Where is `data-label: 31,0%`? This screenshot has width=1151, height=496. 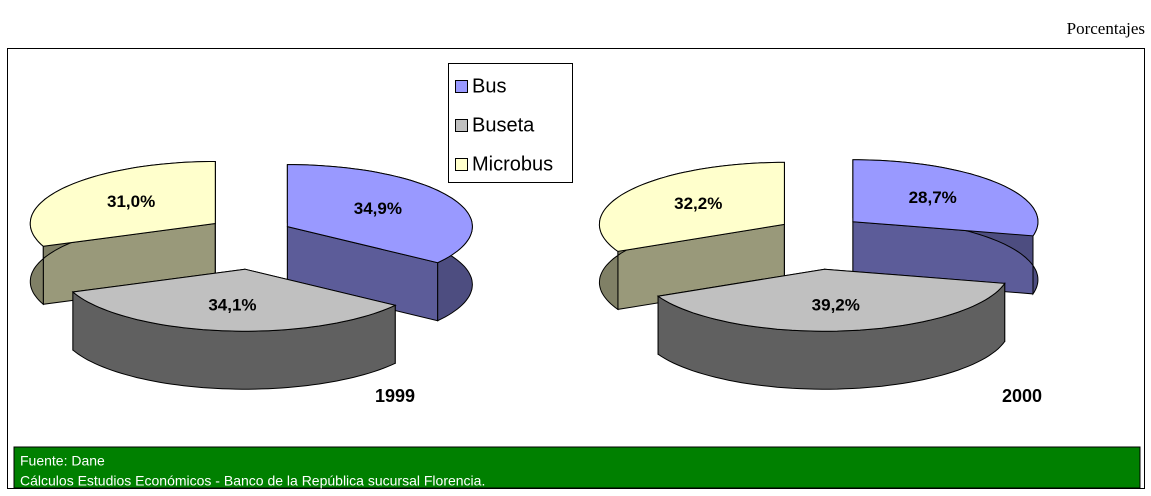
data-label: 31,0% is located at coordinates (131, 201).